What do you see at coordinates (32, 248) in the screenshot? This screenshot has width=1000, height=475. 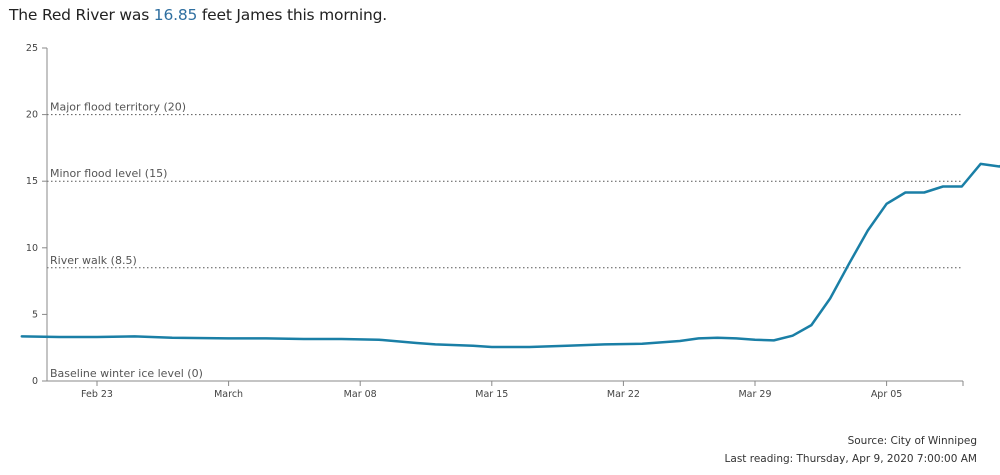 I see `y-tick-label: 10` at bounding box center [32, 248].